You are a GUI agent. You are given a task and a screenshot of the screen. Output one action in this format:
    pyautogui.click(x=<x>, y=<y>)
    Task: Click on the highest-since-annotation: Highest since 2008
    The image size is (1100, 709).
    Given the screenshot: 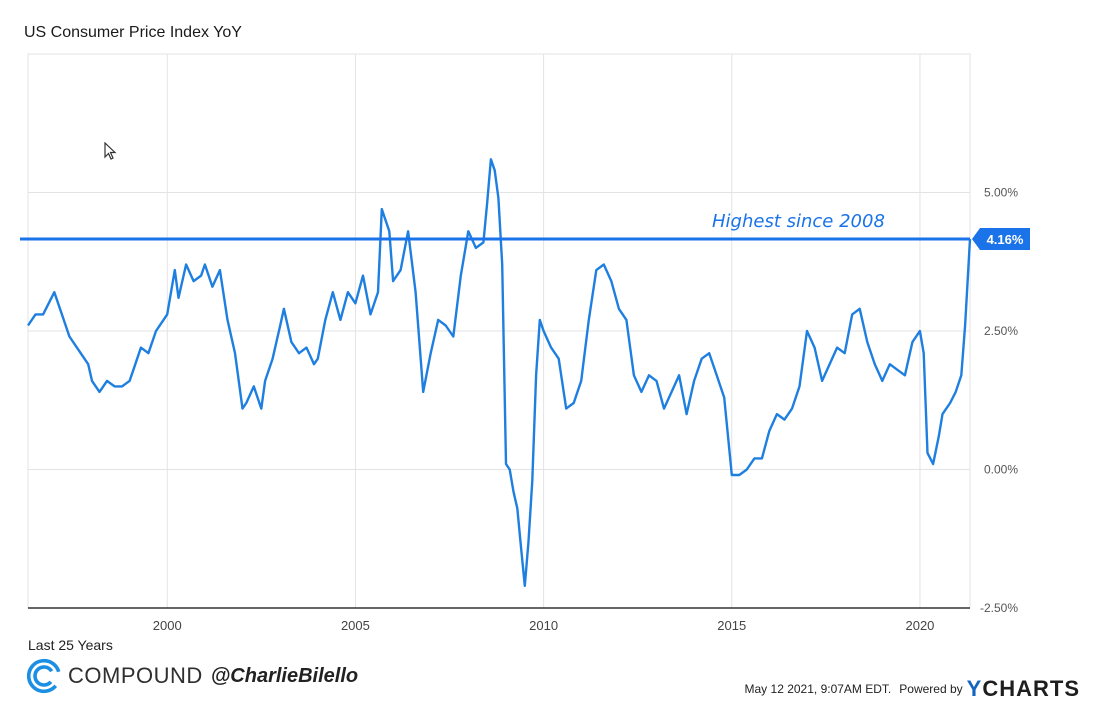 What is the action you would take?
    pyautogui.click(x=798, y=221)
    